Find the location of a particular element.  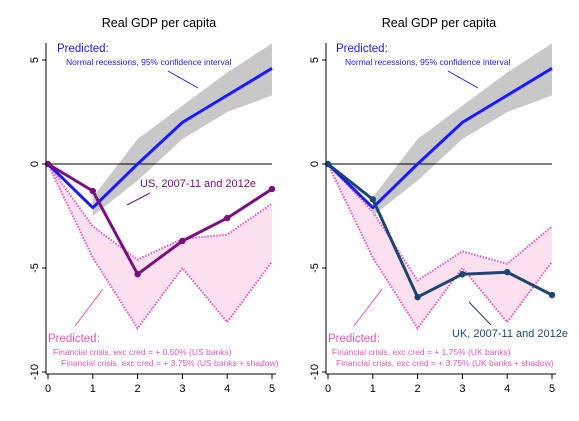

left-us-label-pointer is located at coordinates (138, 199).